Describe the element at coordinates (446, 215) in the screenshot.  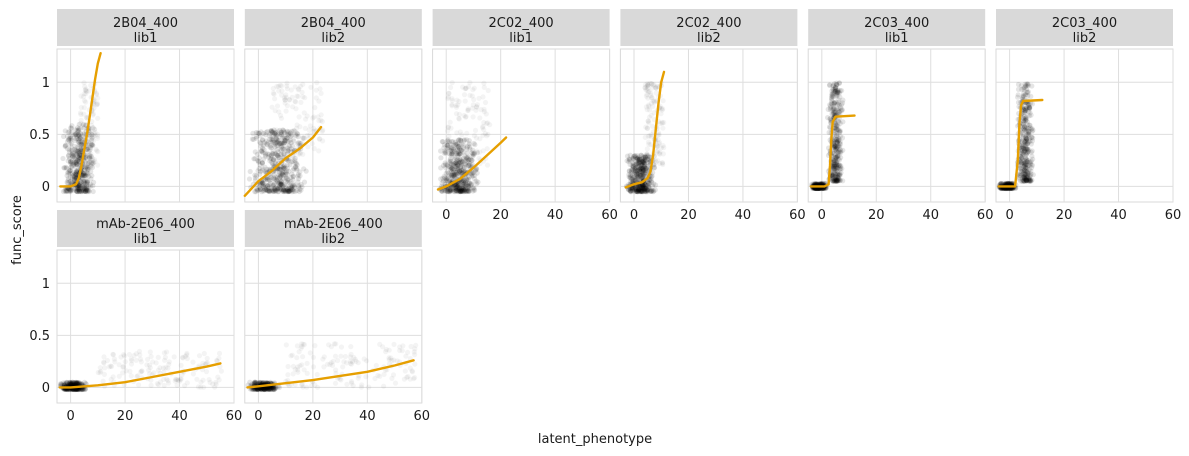
I see `x-tick-label: 0` at that location.